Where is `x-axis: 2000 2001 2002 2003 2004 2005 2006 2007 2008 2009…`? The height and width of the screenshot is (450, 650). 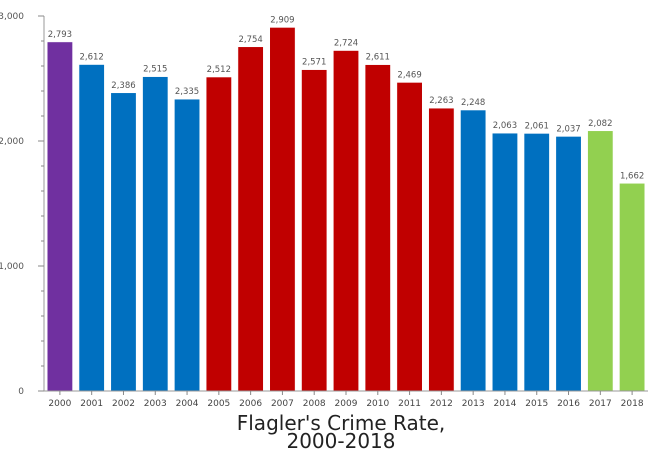
x-axis: 2000 2001 2002 2003 2004 2005 2006 2007 2008 2009… is located at coordinates (346, 399).